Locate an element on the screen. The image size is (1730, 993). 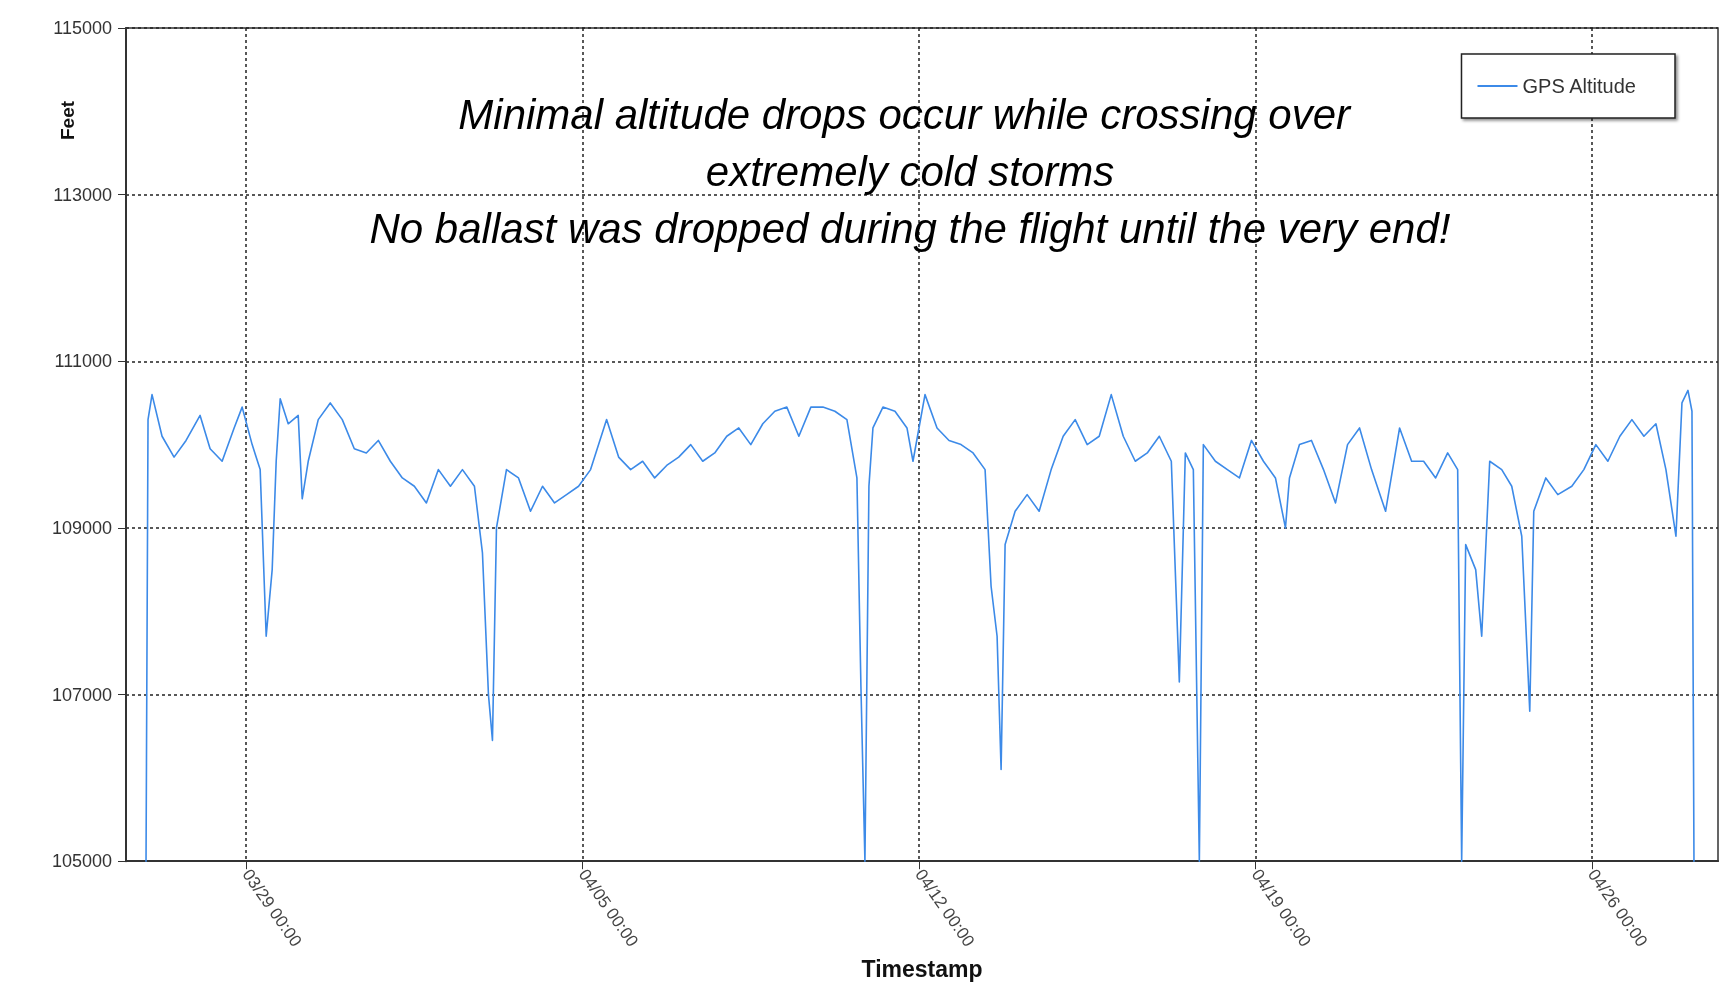
y-tick-label: 113000 is located at coordinates (82, 194).